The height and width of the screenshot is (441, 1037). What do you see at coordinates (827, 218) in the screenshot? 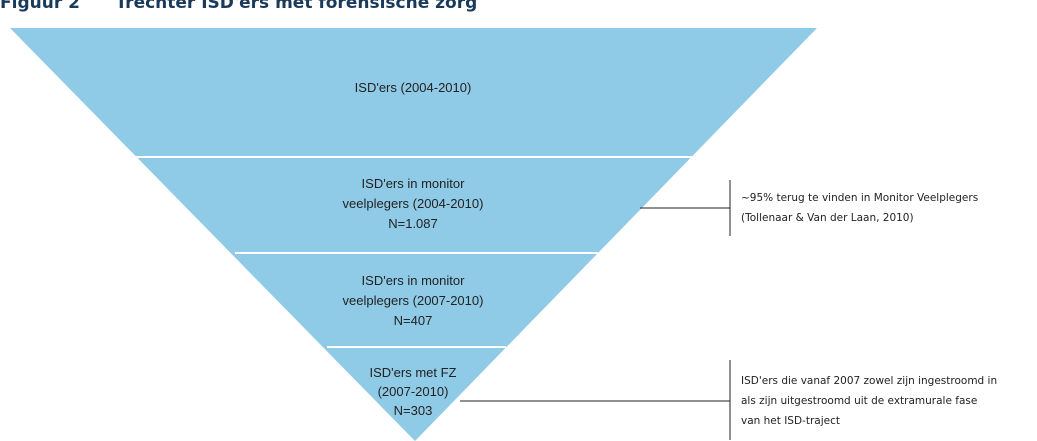
I see `annotation-text: (Tollenaar & Van der Laan, 2010)` at bounding box center [827, 218].